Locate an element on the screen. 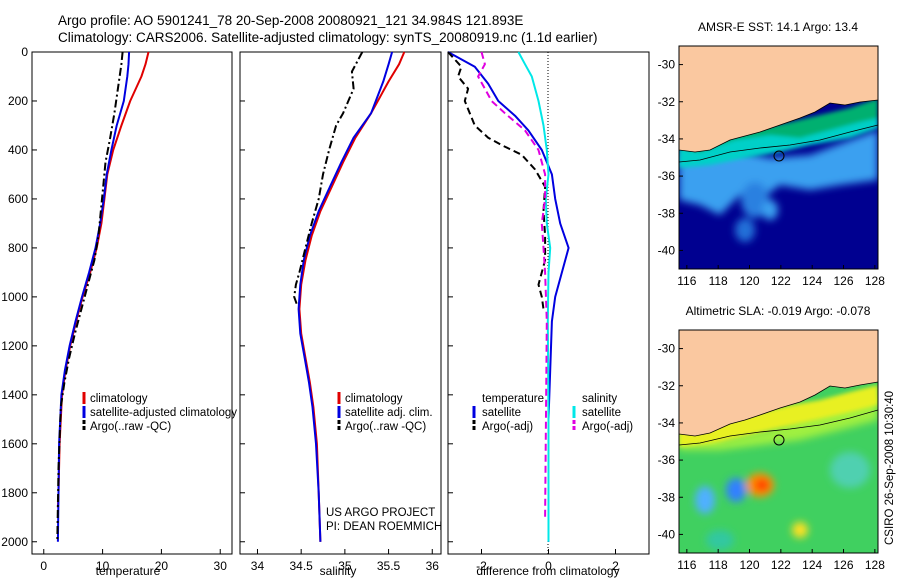 This screenshot has width=900, height=580. sst-shelf-water is located at coordinates (778, 133).